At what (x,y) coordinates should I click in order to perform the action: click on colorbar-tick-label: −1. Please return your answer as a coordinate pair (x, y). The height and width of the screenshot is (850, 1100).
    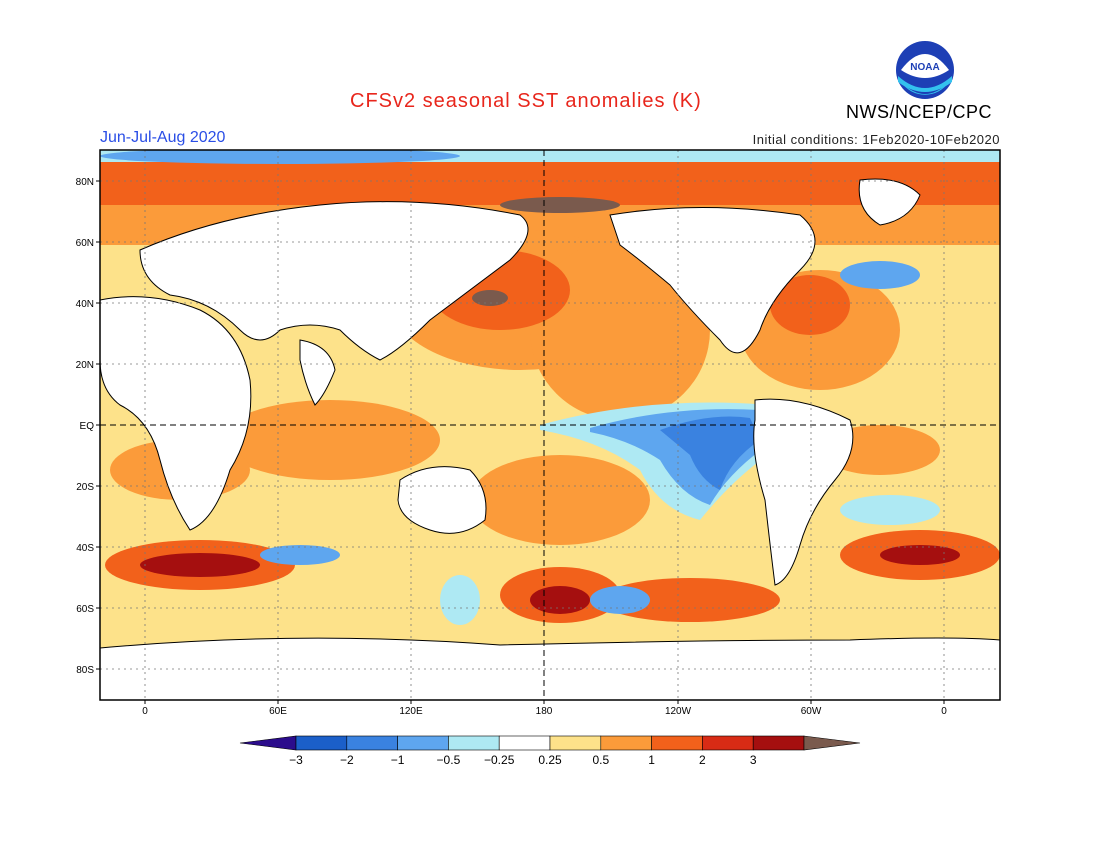
    Looking at the image, I should click on (398, 760).